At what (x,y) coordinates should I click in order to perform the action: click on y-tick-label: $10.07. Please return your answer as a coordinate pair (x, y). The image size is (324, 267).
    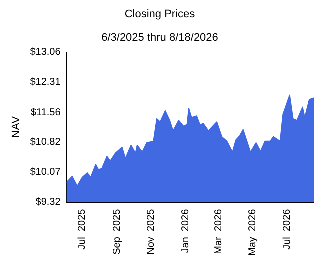
    Looking at the image, I should click on (46, 172).